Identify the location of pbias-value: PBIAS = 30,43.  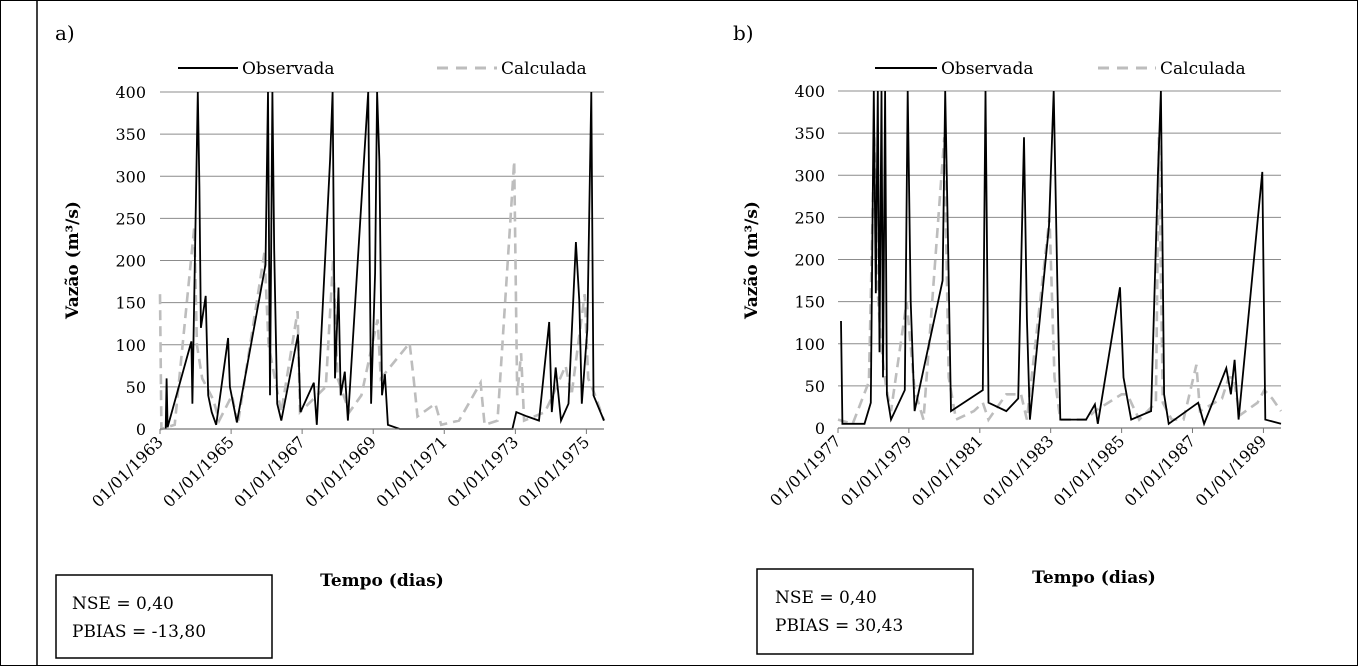
(839, 626).